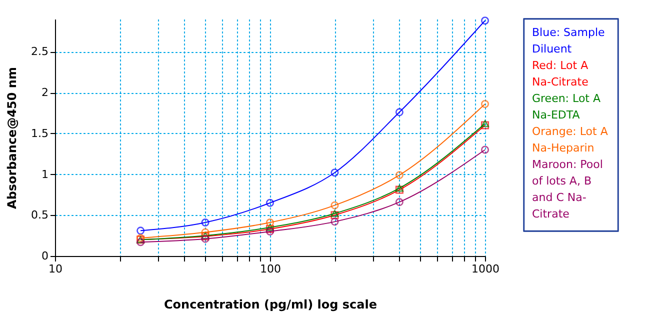  I want to click on text: Green: Lot A Na-EDTA, so click(566, 107).